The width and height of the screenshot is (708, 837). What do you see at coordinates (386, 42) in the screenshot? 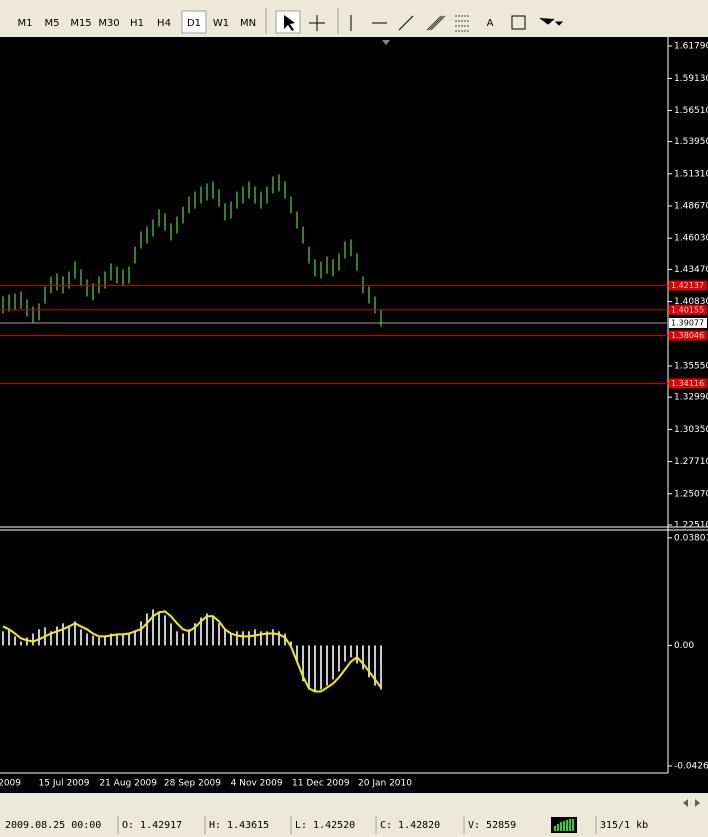
I see `shift-marker` at bounding box center [386, 42].